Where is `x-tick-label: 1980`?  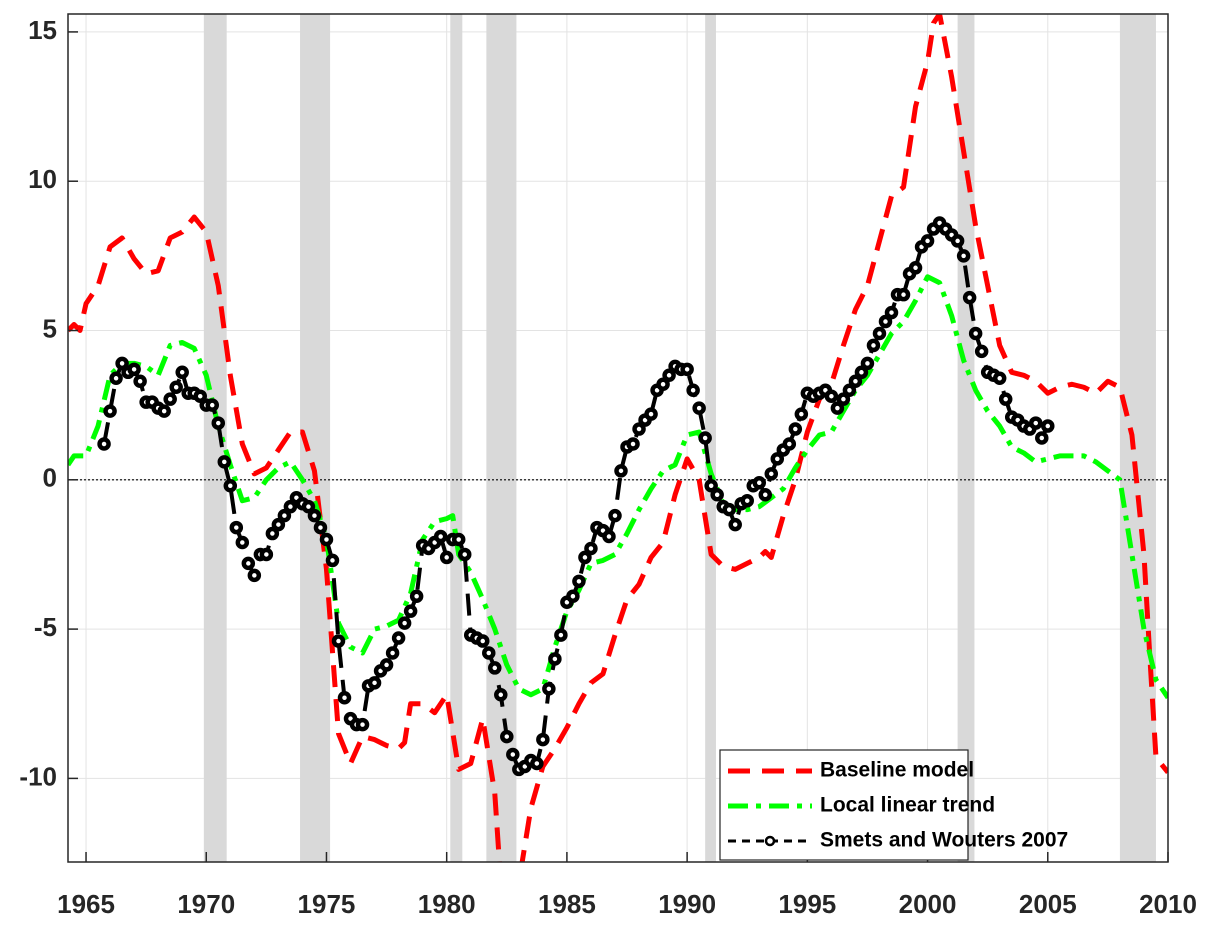
x-tick-label: 1980 is located at coordinates (447, 904).